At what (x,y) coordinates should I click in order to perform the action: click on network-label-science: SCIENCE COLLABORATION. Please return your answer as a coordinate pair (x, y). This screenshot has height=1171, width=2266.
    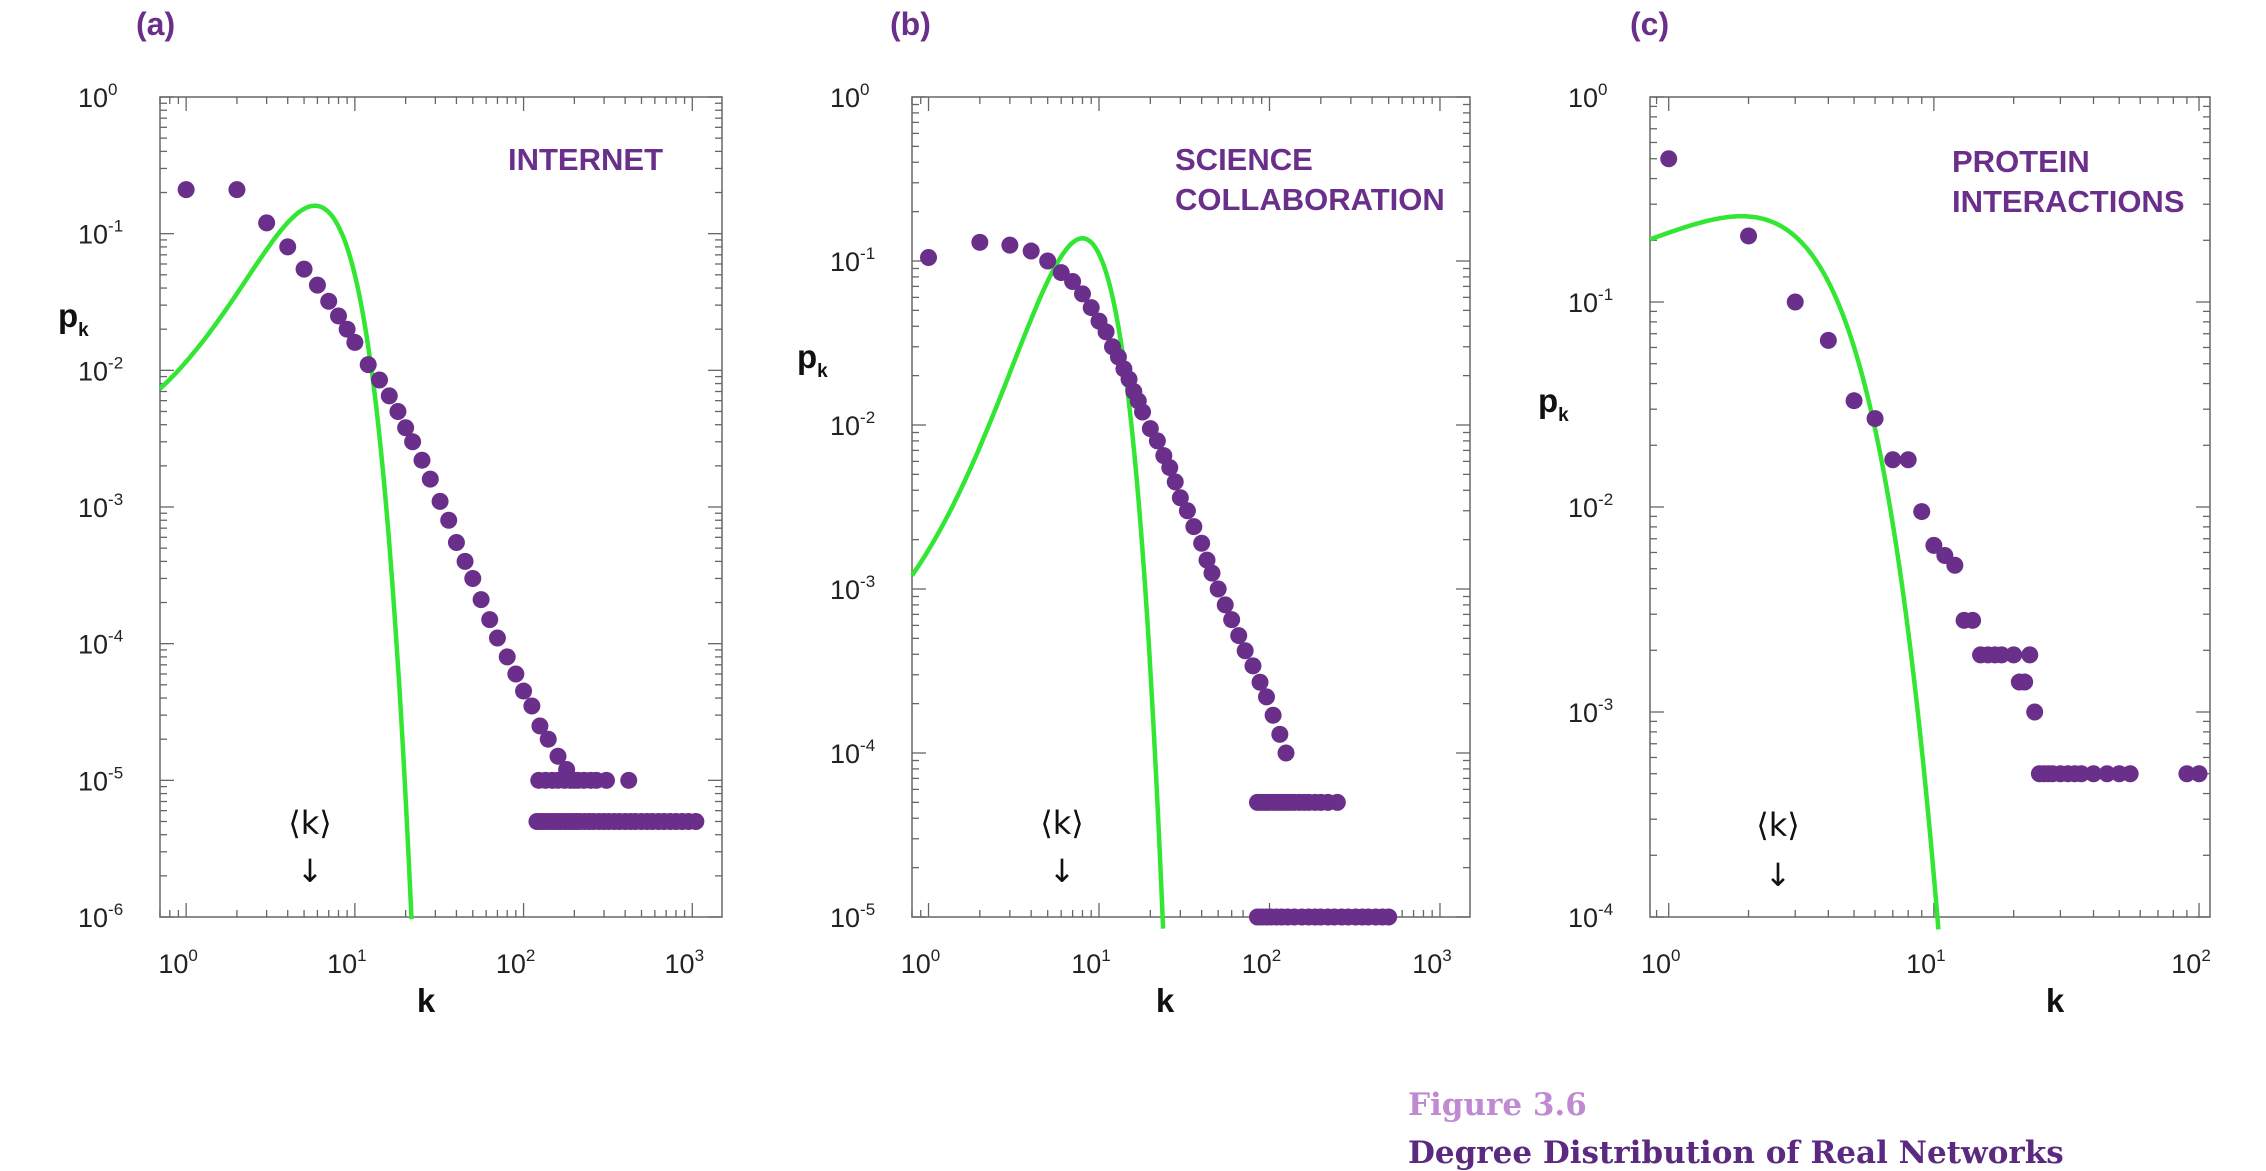
    Looking at the image, I should click on (1310, 179).